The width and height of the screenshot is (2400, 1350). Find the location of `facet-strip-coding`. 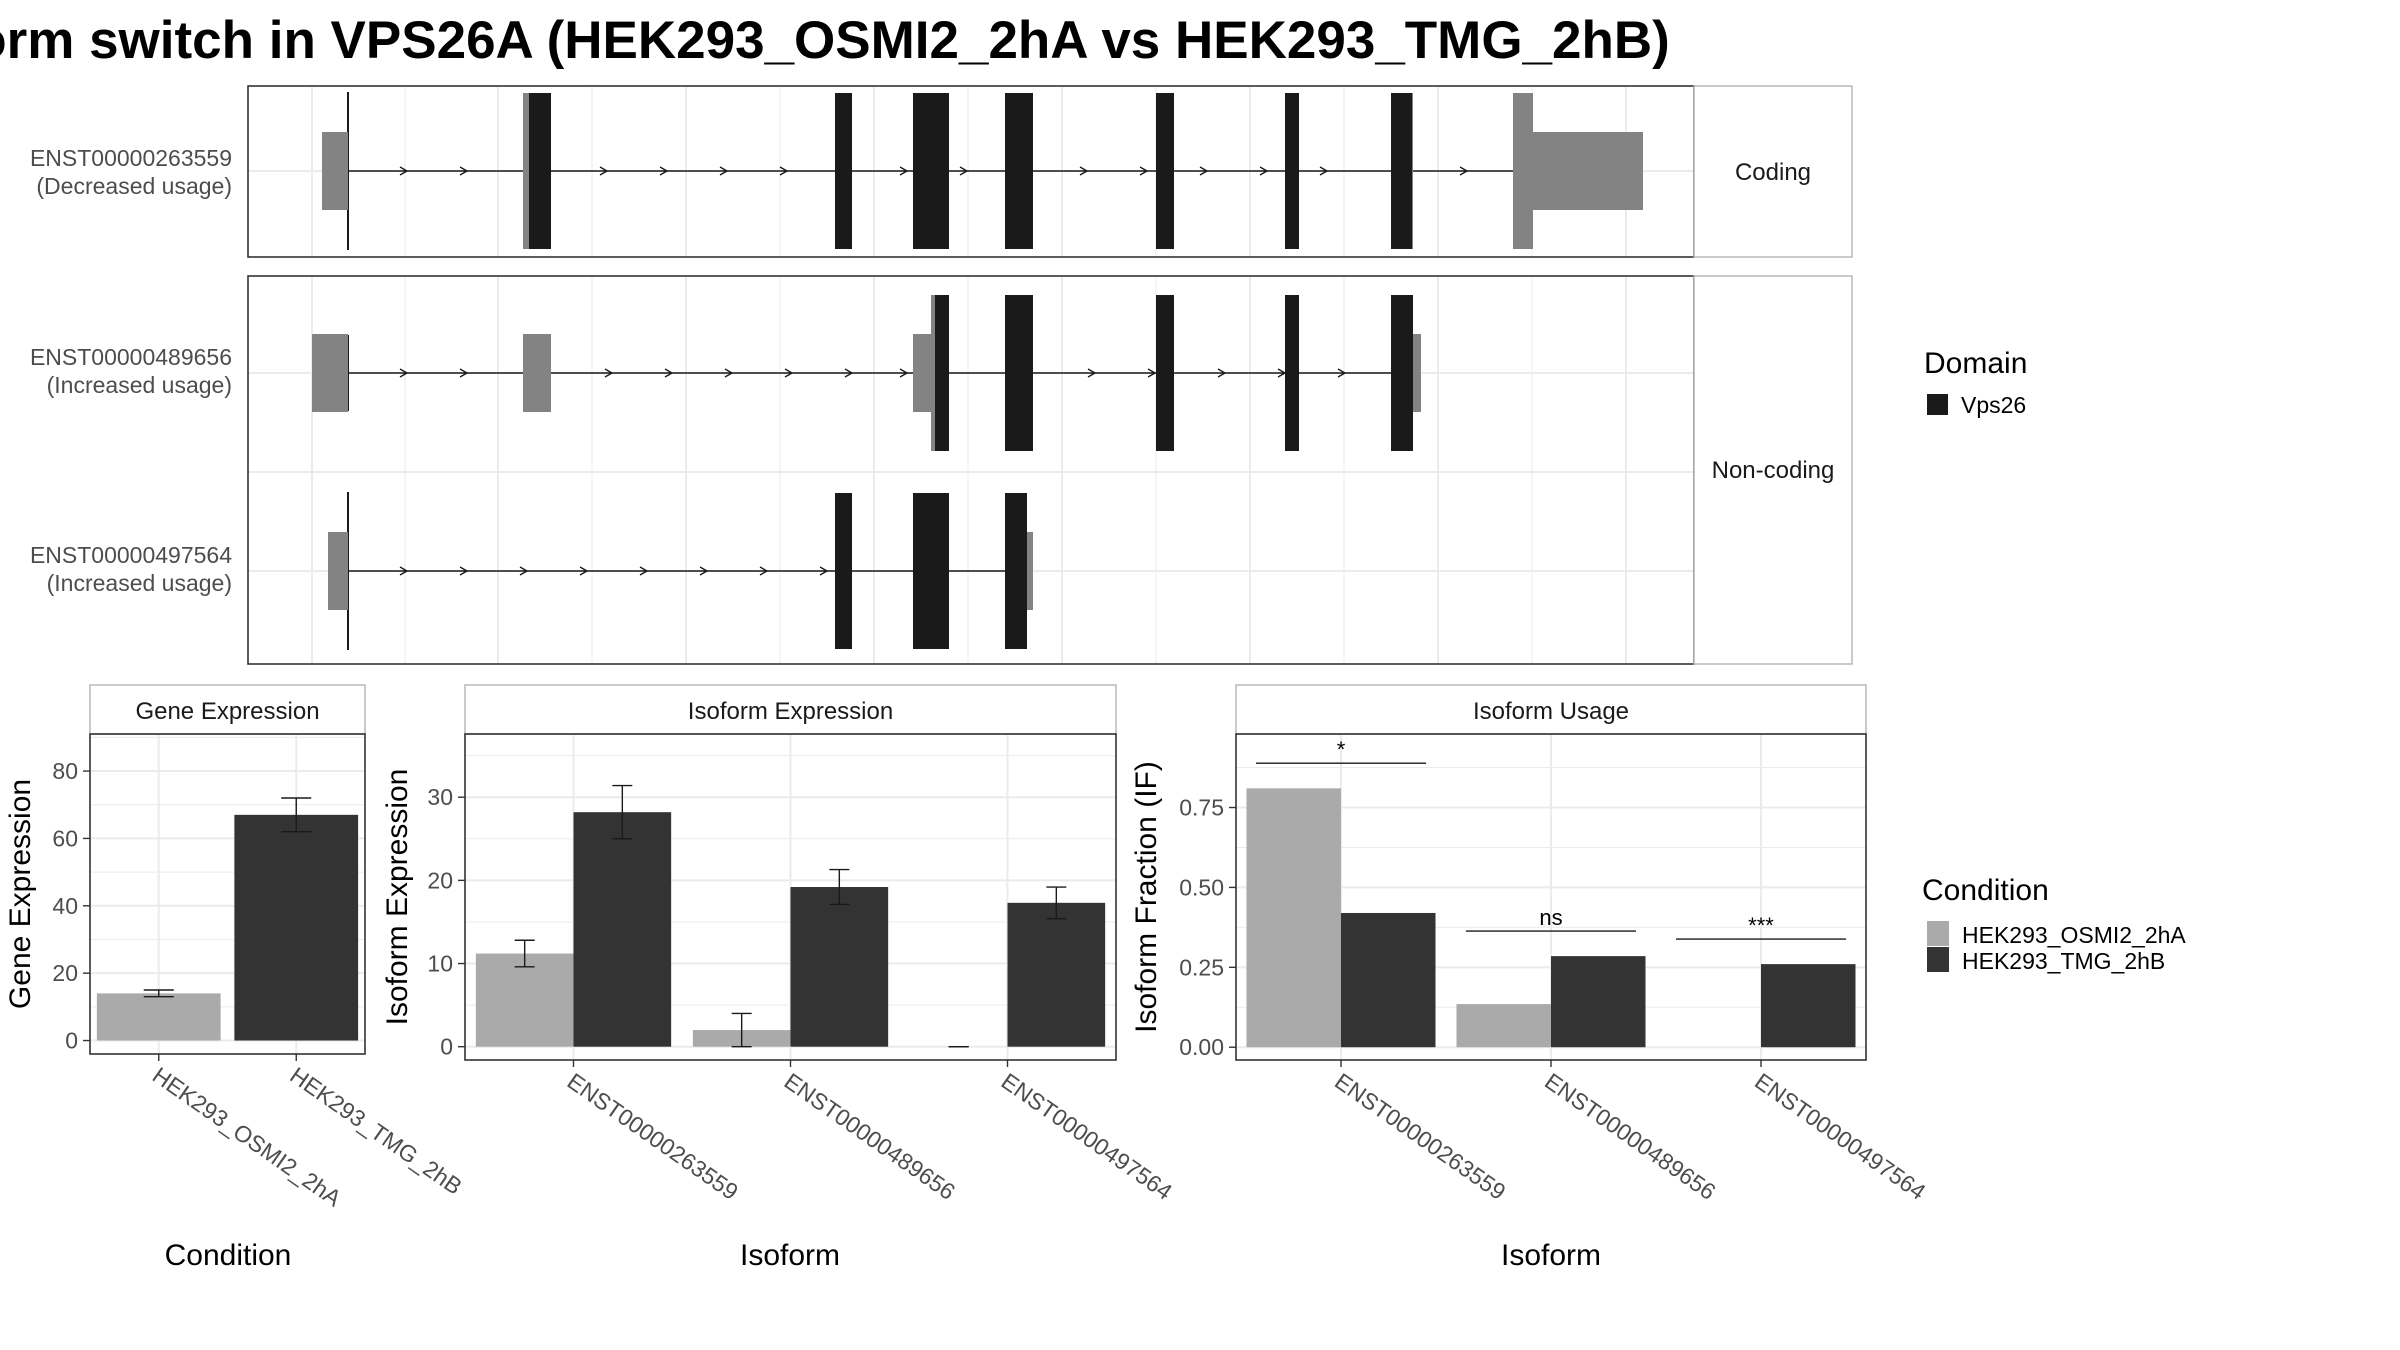

facet-strip-coding is located at coordinates (1773, 171).